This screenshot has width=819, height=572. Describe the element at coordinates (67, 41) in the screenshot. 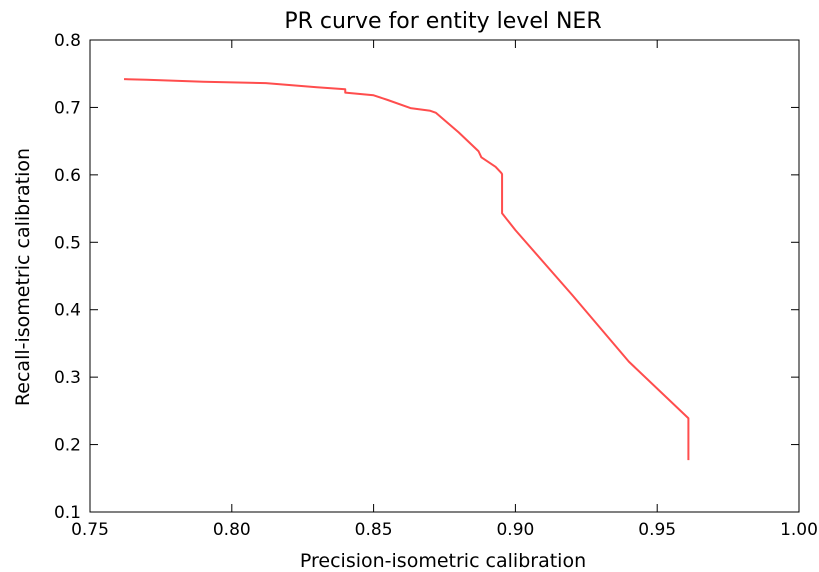

I see `y-tick-label: 0.8` at that location.